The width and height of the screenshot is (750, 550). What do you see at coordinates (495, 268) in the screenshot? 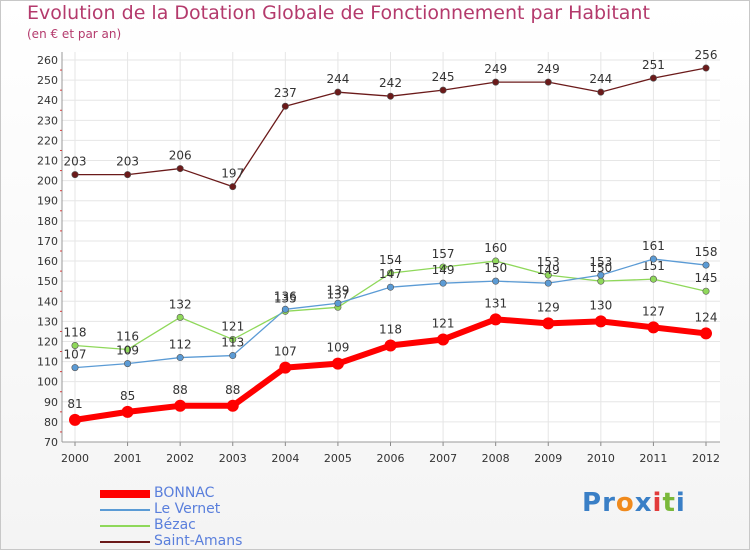
I see `data-label: 150` at bounding box center [495, 268].